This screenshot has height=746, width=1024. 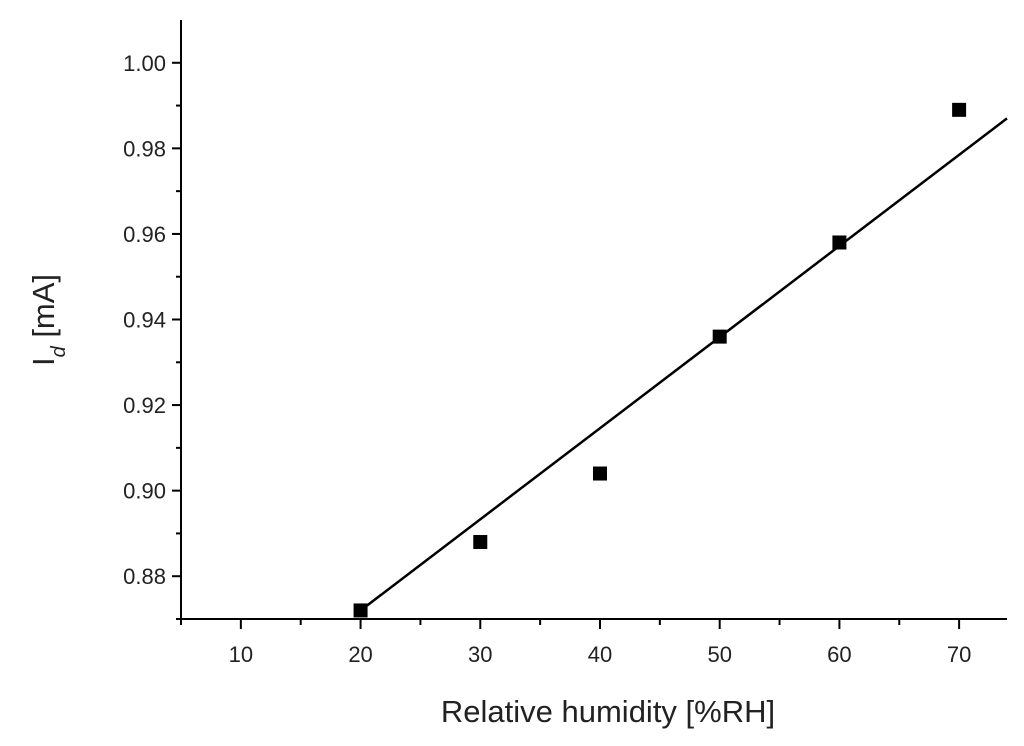 What do you see at coordinates (608, 711) in the screenshot?
I see `x-axis-title: Relative humidity [%RH]` at bounding box center [608, 711].